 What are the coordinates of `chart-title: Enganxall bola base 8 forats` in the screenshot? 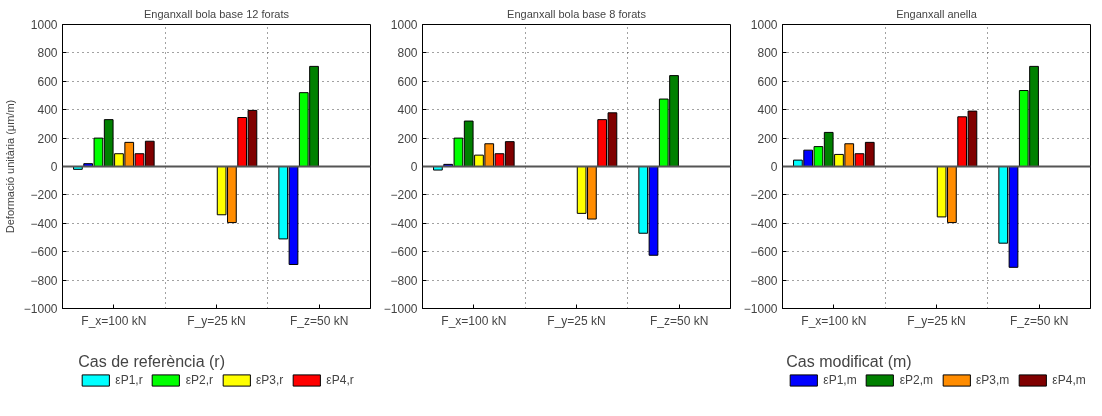 It's located at (577, 13).